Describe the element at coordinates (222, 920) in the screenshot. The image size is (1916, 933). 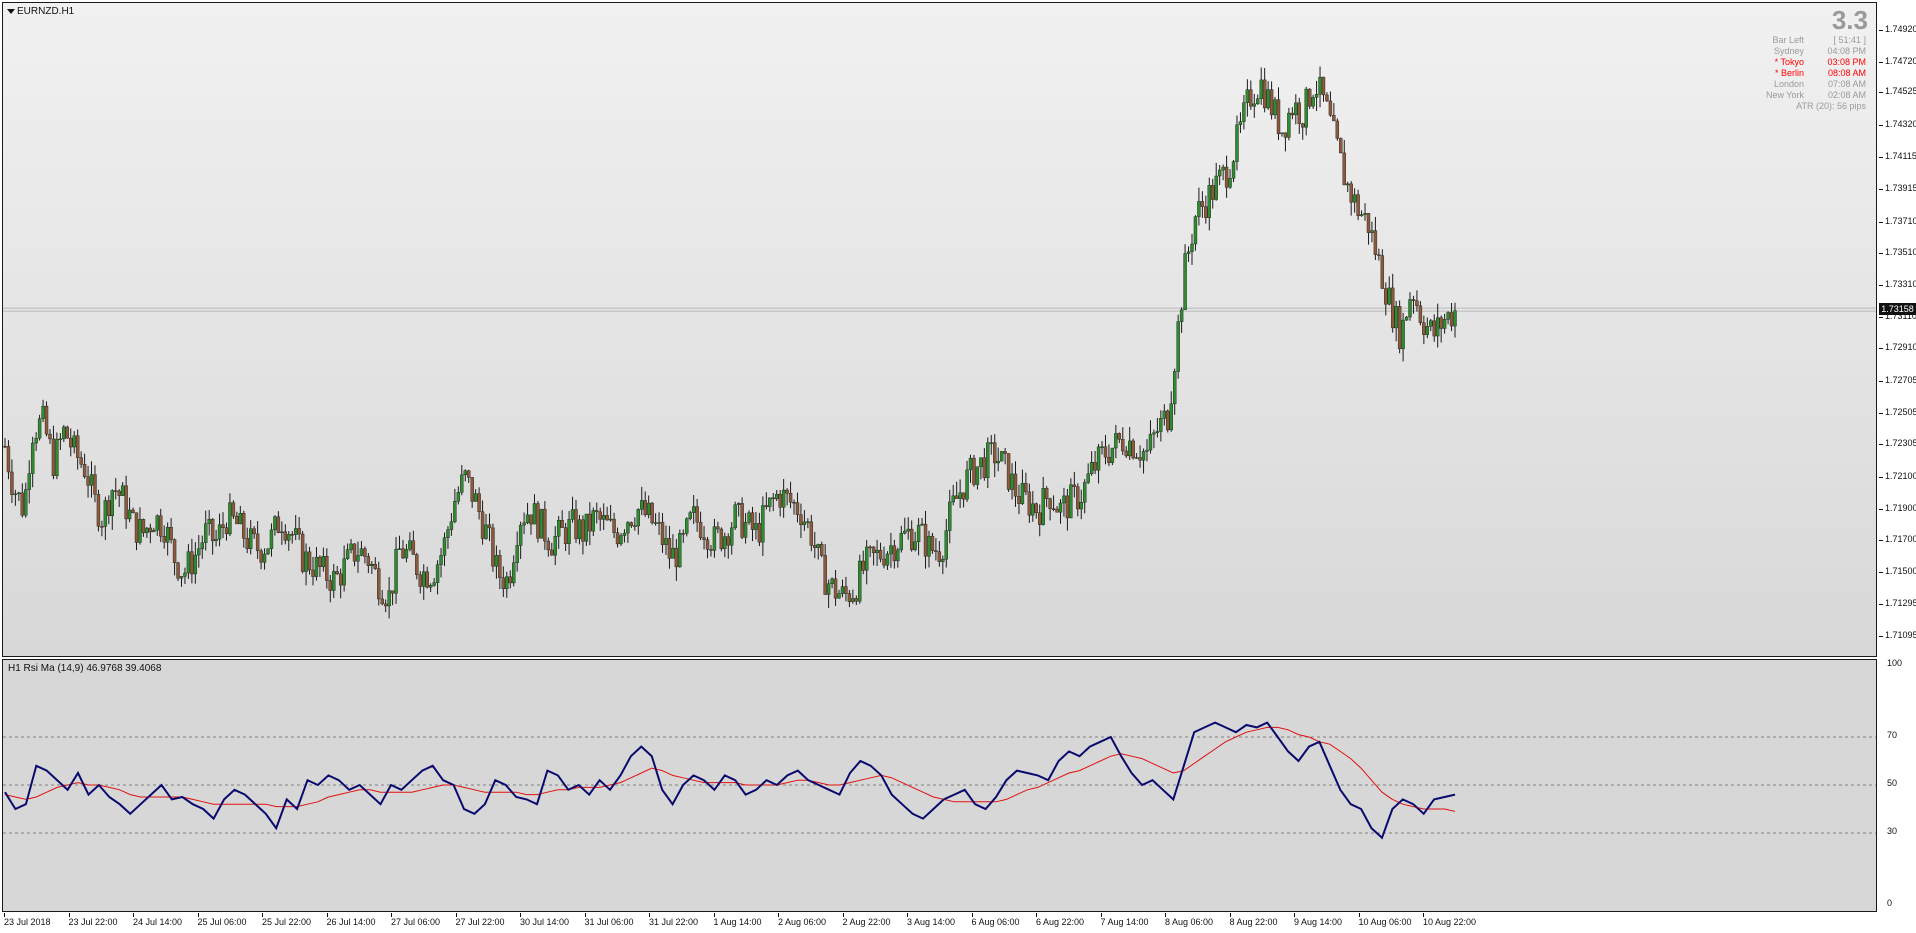
I see `time-tick-label: 25 Jul 06:00` at that location.